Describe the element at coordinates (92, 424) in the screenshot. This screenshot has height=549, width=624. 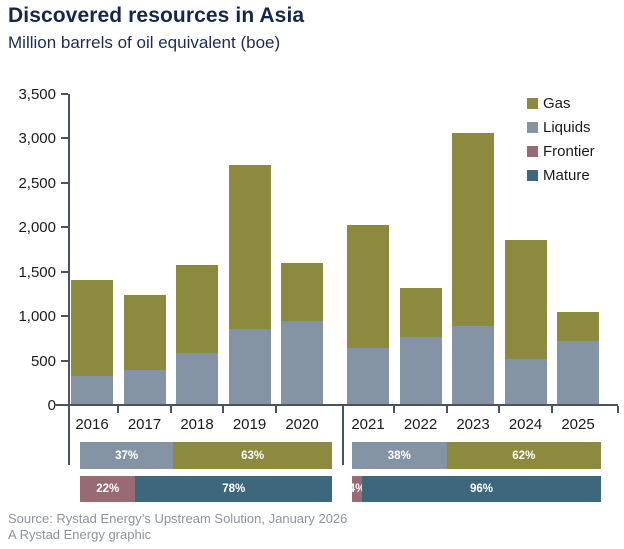
I see `year-label: 2016` at that location.